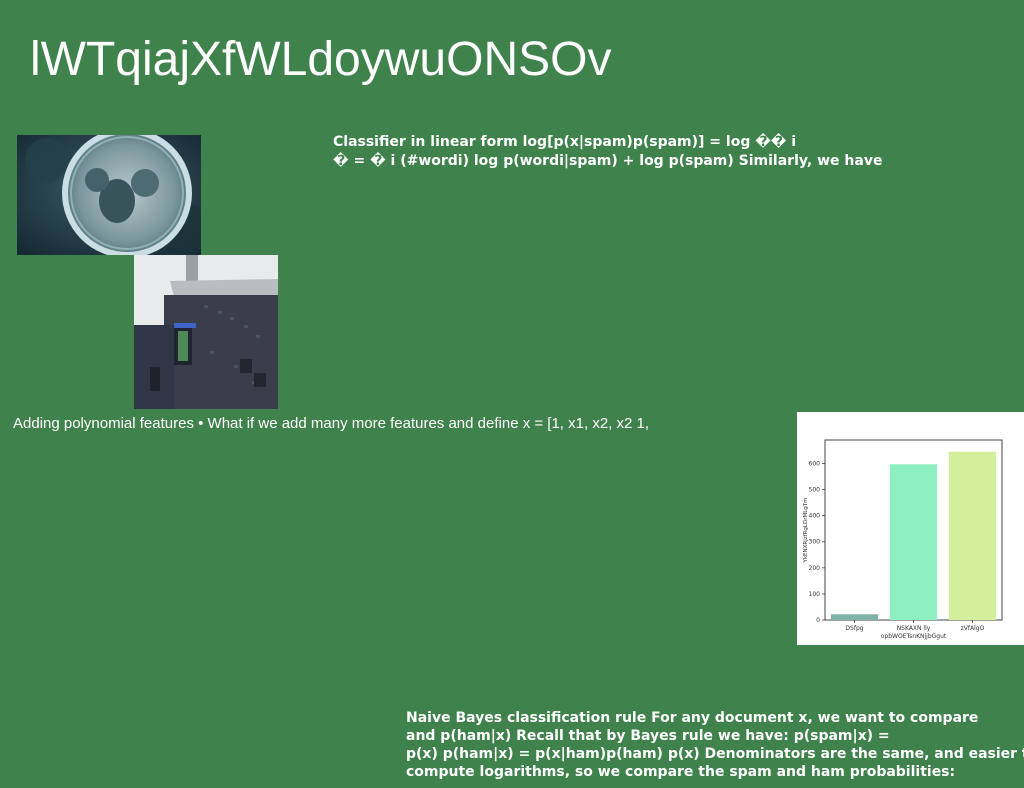 The image size is (1024, 788). What do you see at coordinates (815, 463) in the screenshot?
I see `y-tick-label: 600` at bounding box center [815, 463].